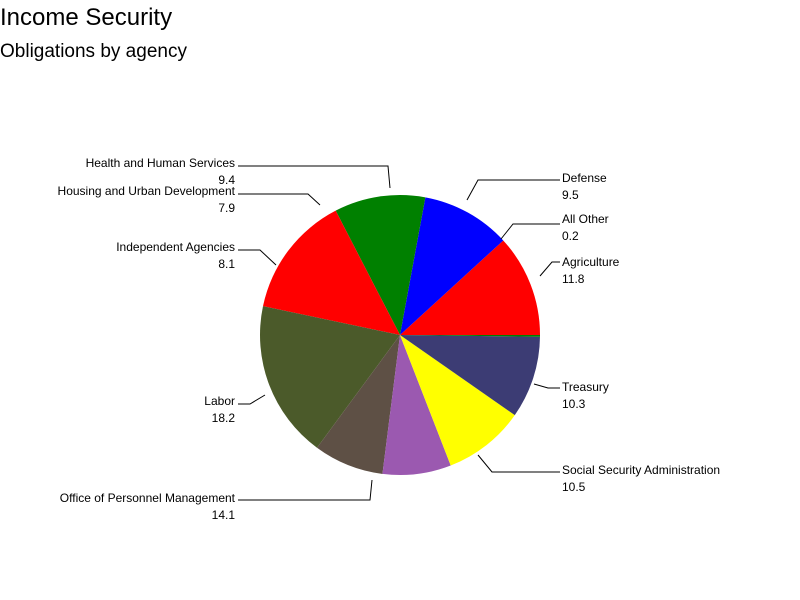 The width and height of the screenshot is (800, 600). I want to click on slice-value-label: 9.5, so click(570, 195).